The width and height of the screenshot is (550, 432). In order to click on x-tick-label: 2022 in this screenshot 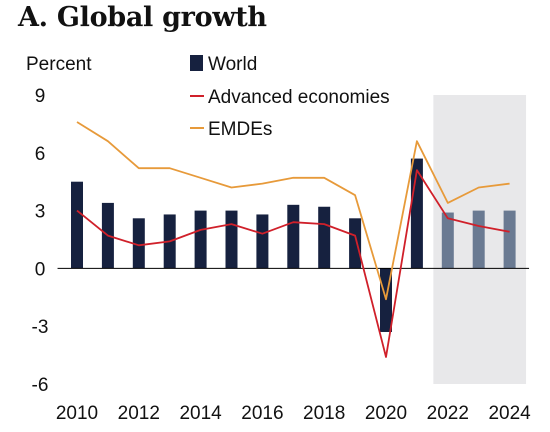, I will do `click(448, 413)`.